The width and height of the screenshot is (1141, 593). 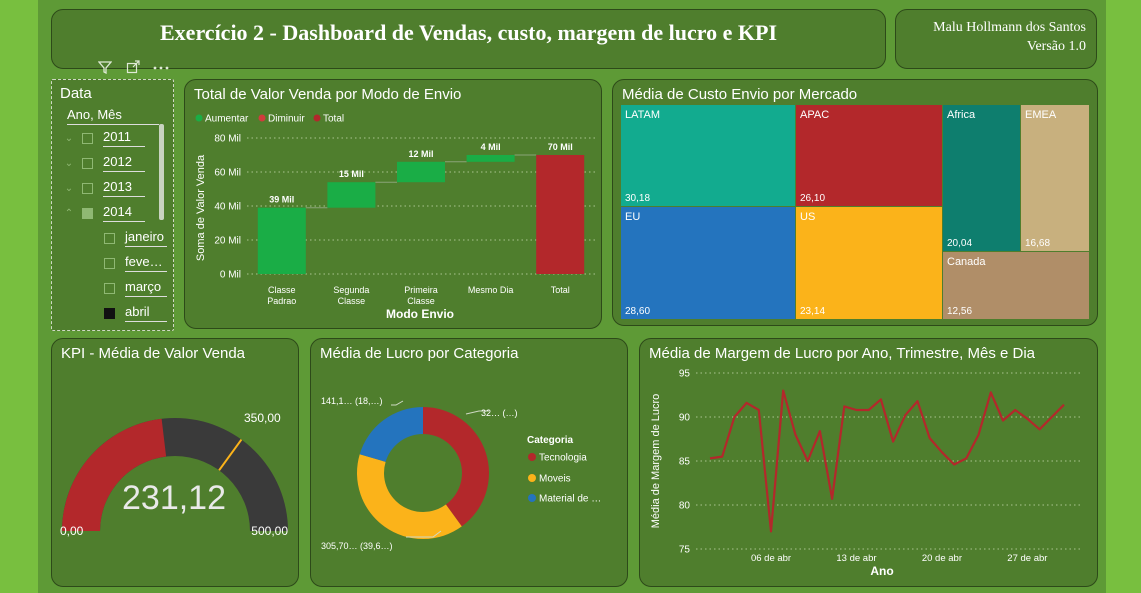 I want to click on version-label: Versão 1.0, so click(x=1056, y=46).